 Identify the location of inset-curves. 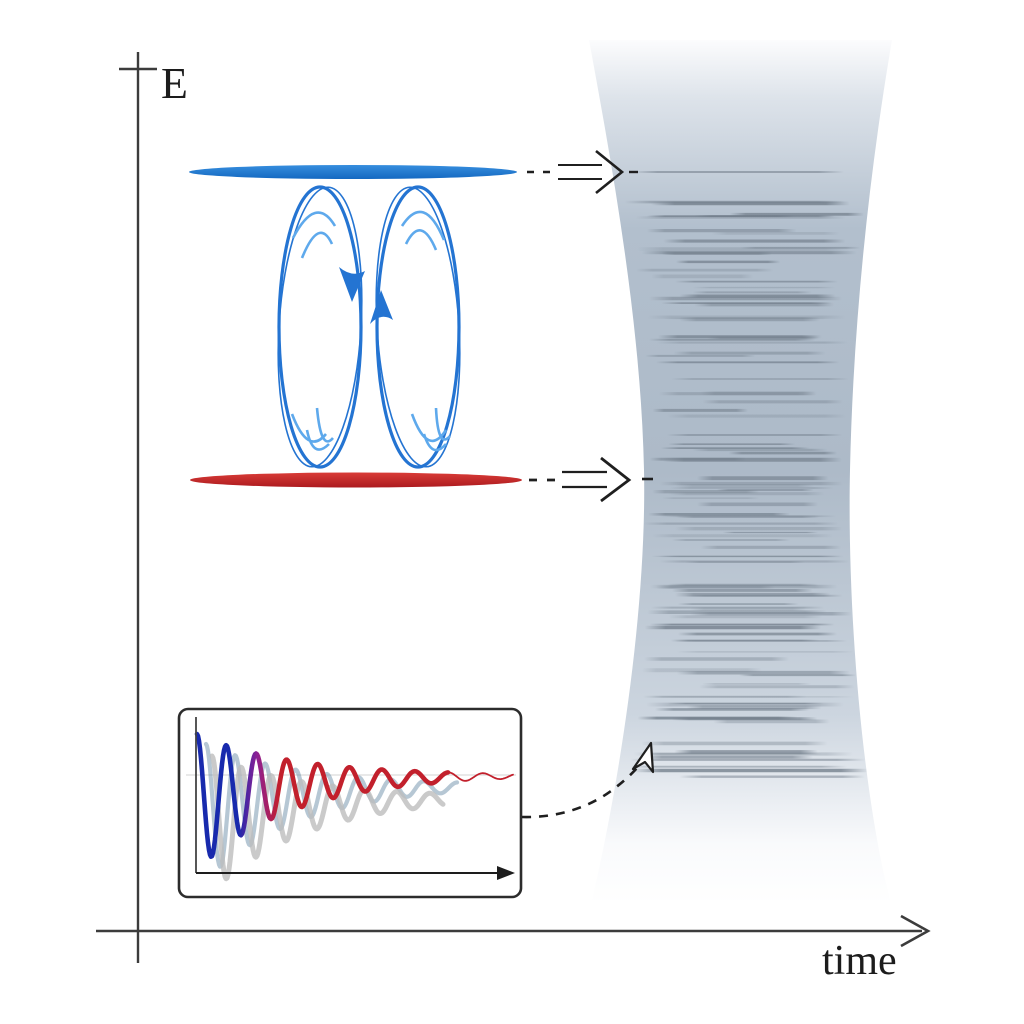
(354, 806).